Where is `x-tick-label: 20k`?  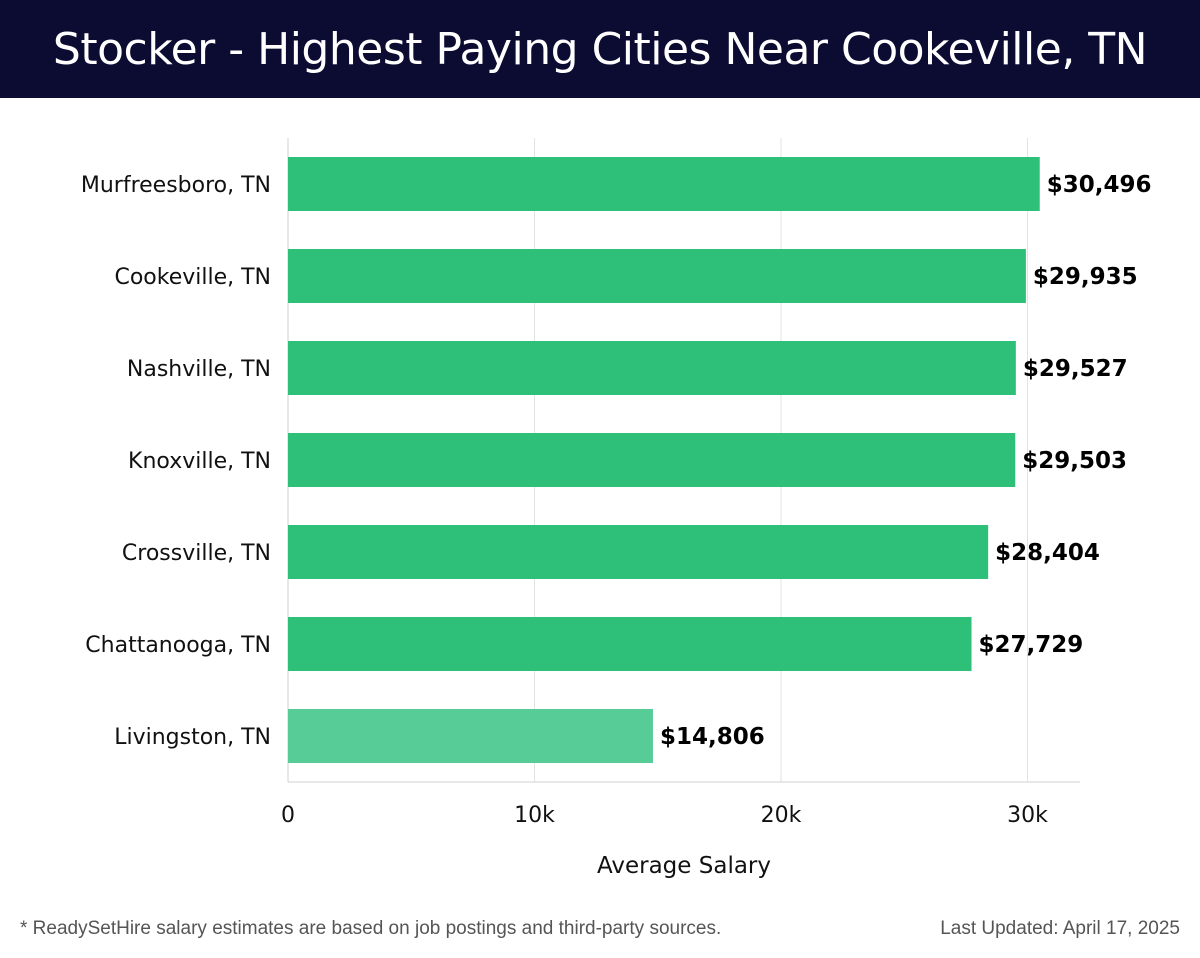
x-tick-label: 20k is located at coordinates (781, 815).